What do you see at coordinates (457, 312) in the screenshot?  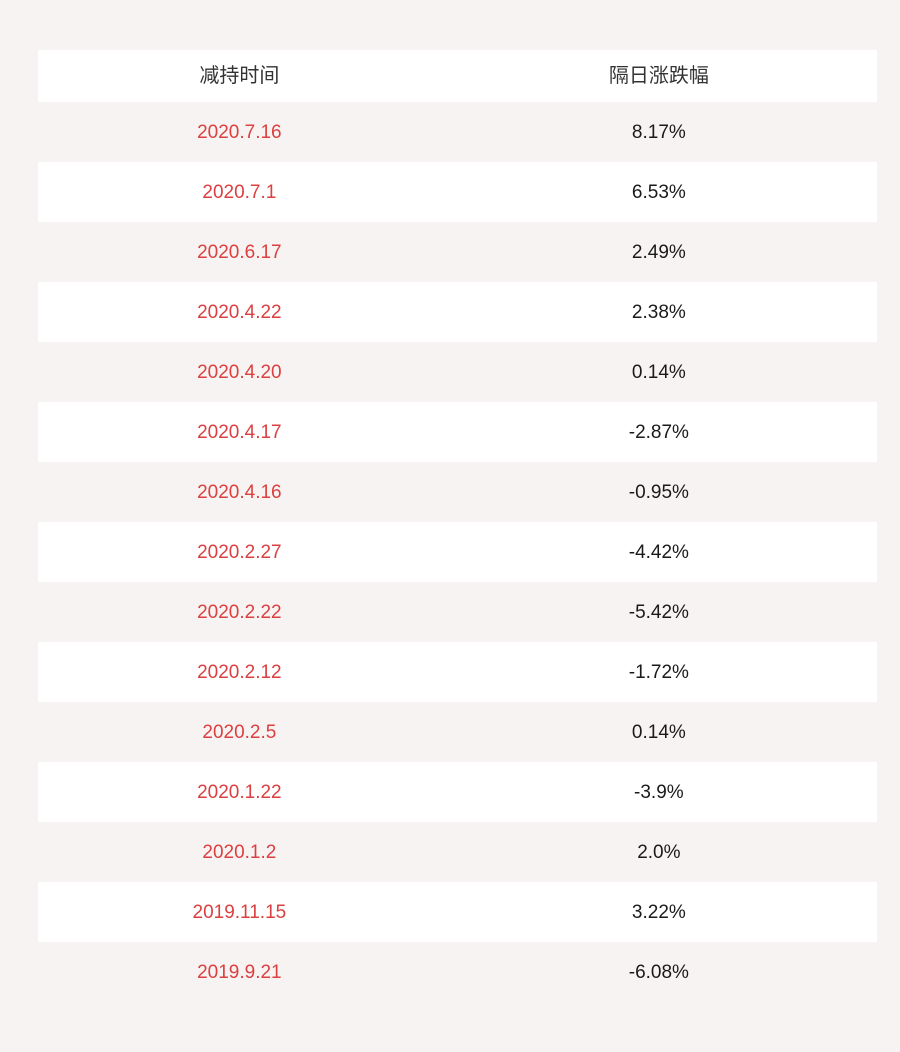 I see `table-row: 2020.4.22 2.38%` at bounding box center [457, 312].